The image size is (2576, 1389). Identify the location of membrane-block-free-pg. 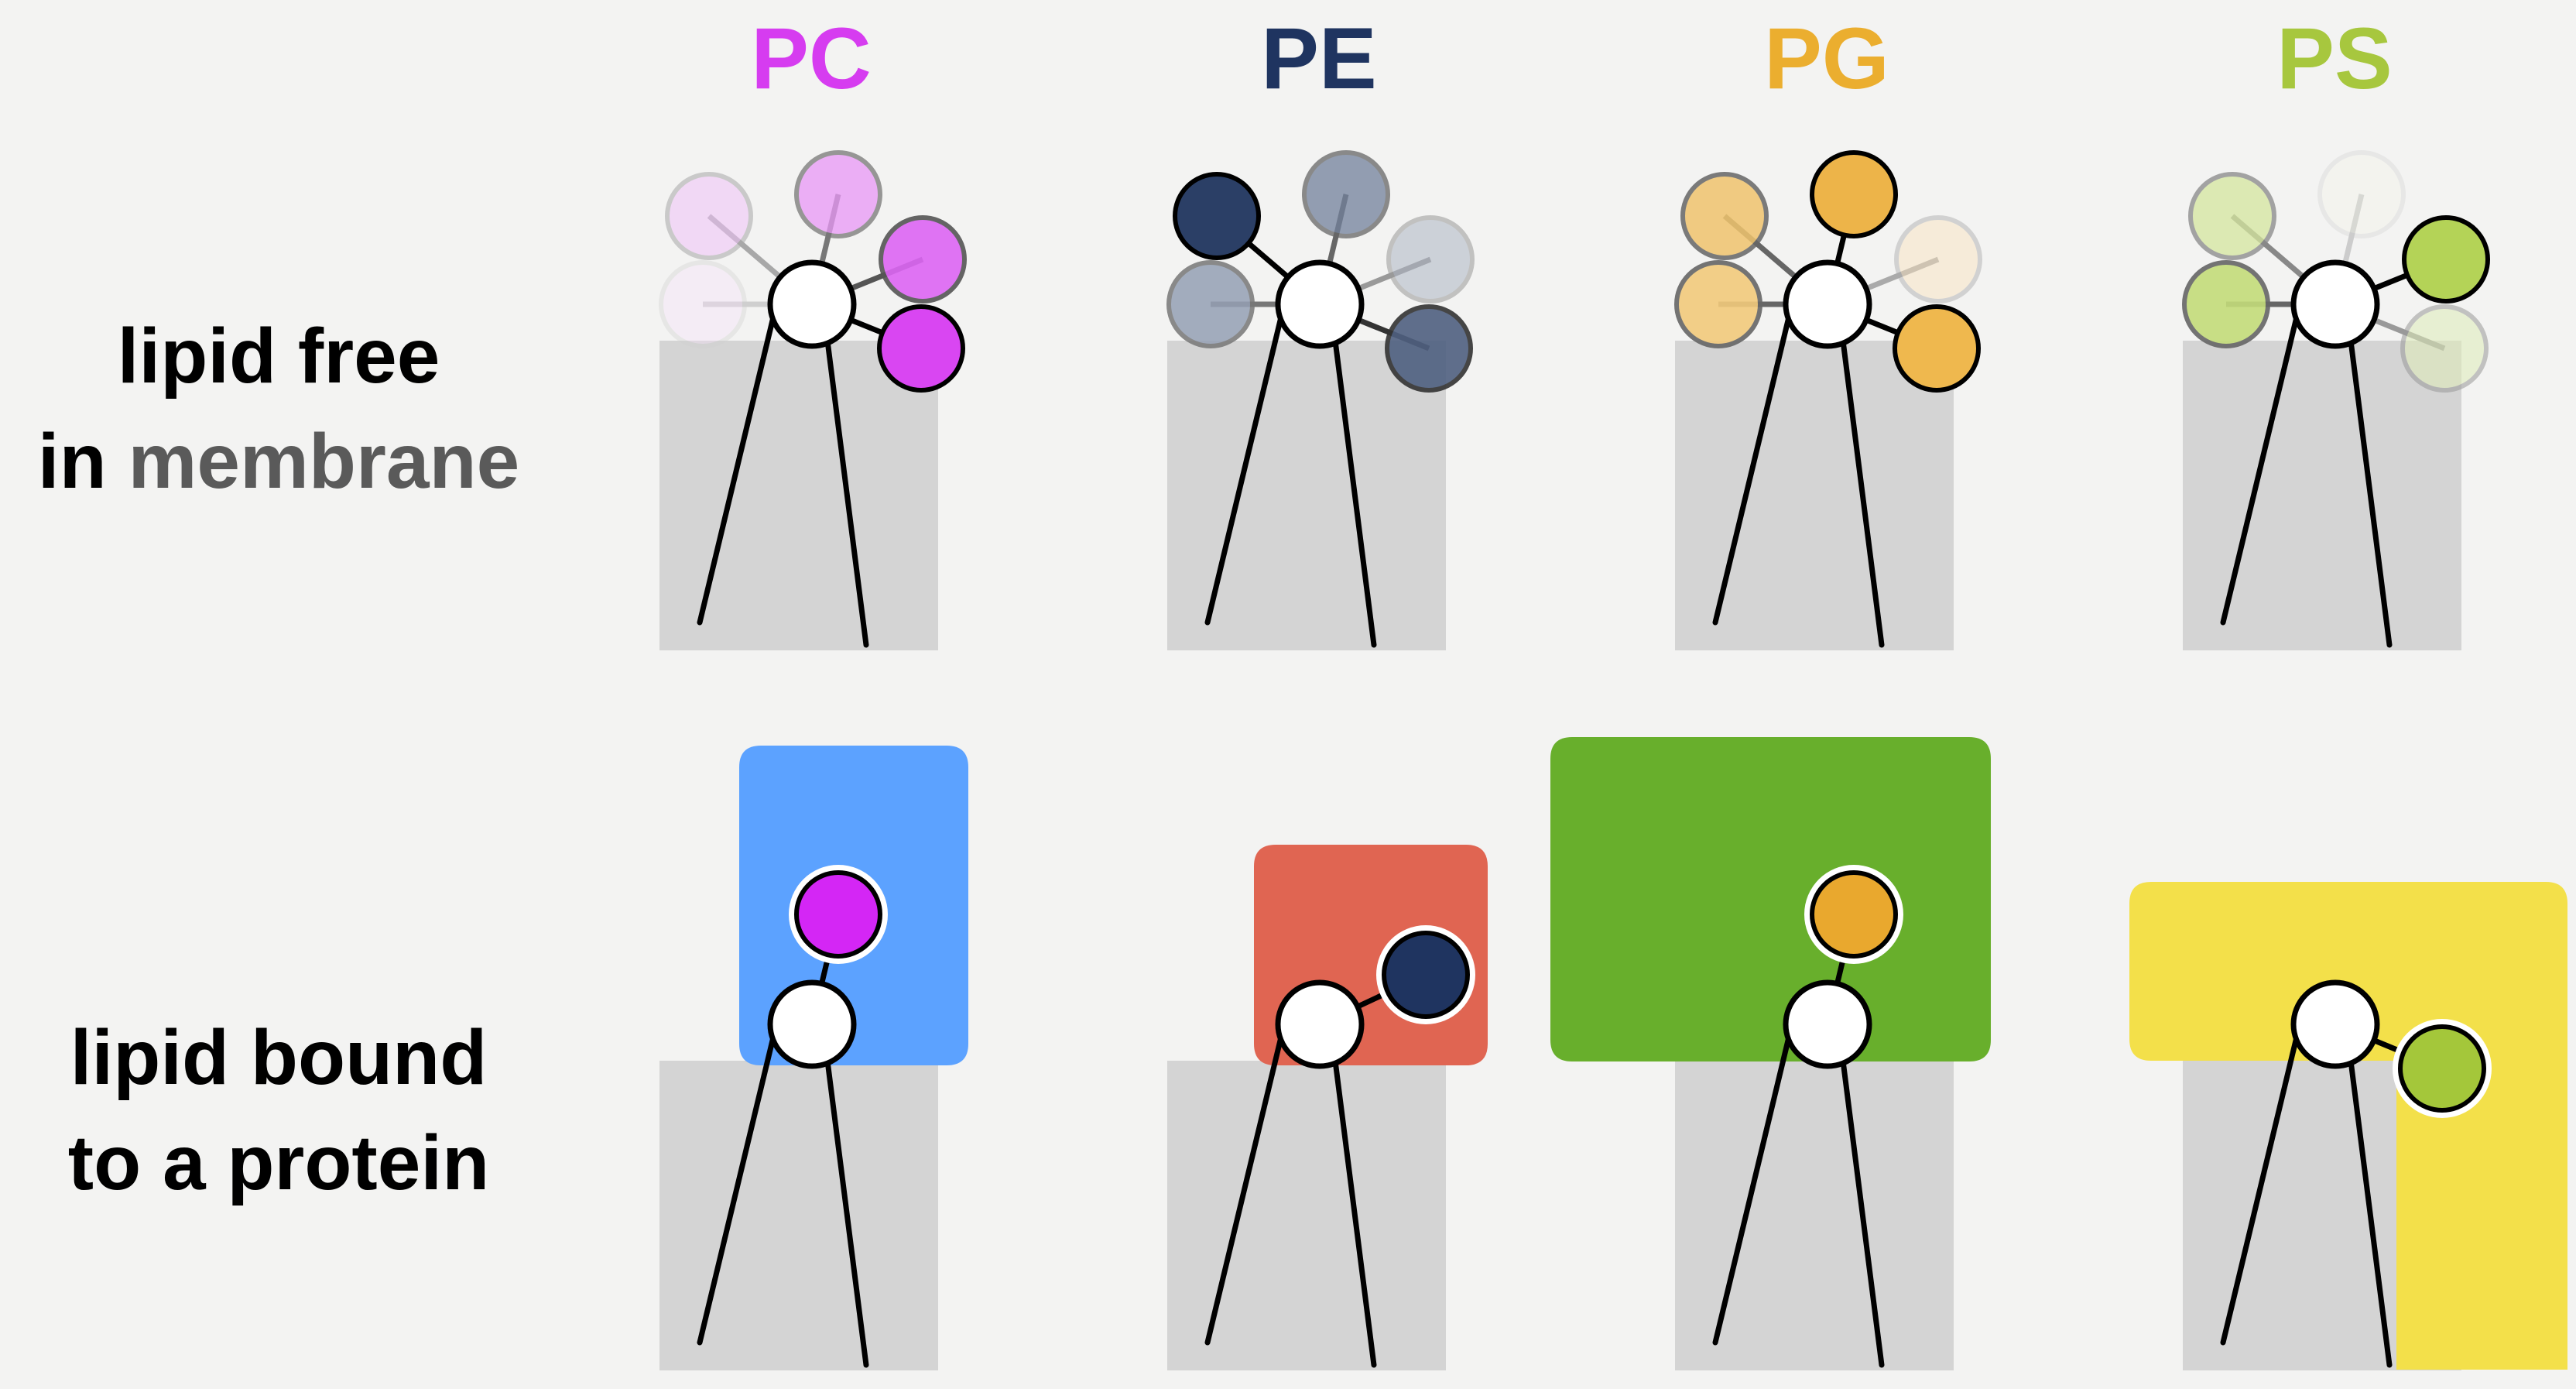
(1814, 496).